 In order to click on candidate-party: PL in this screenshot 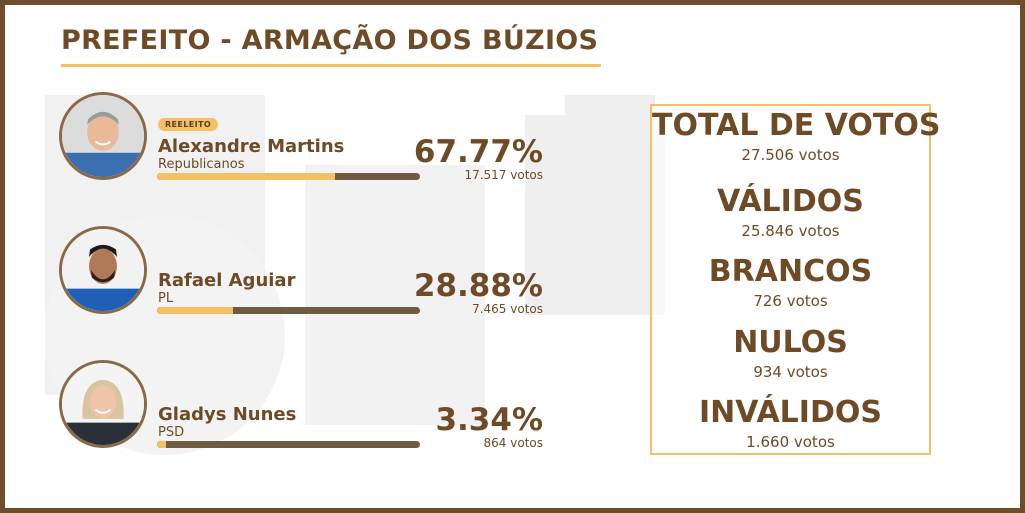, I will do `click(166, 298)`.